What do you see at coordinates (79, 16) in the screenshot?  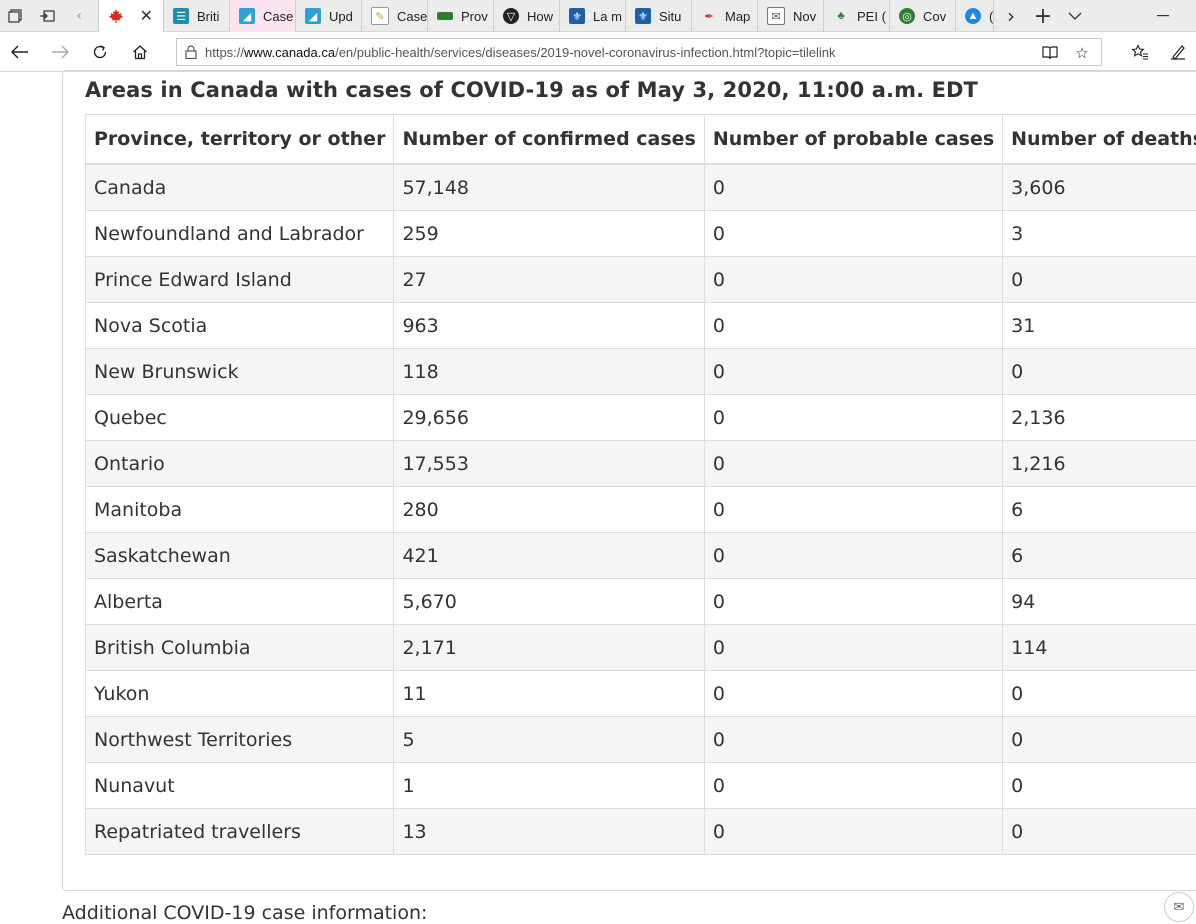 I see `scroll-tabs-left-icon: ‹` at bounding box center [79, 16].